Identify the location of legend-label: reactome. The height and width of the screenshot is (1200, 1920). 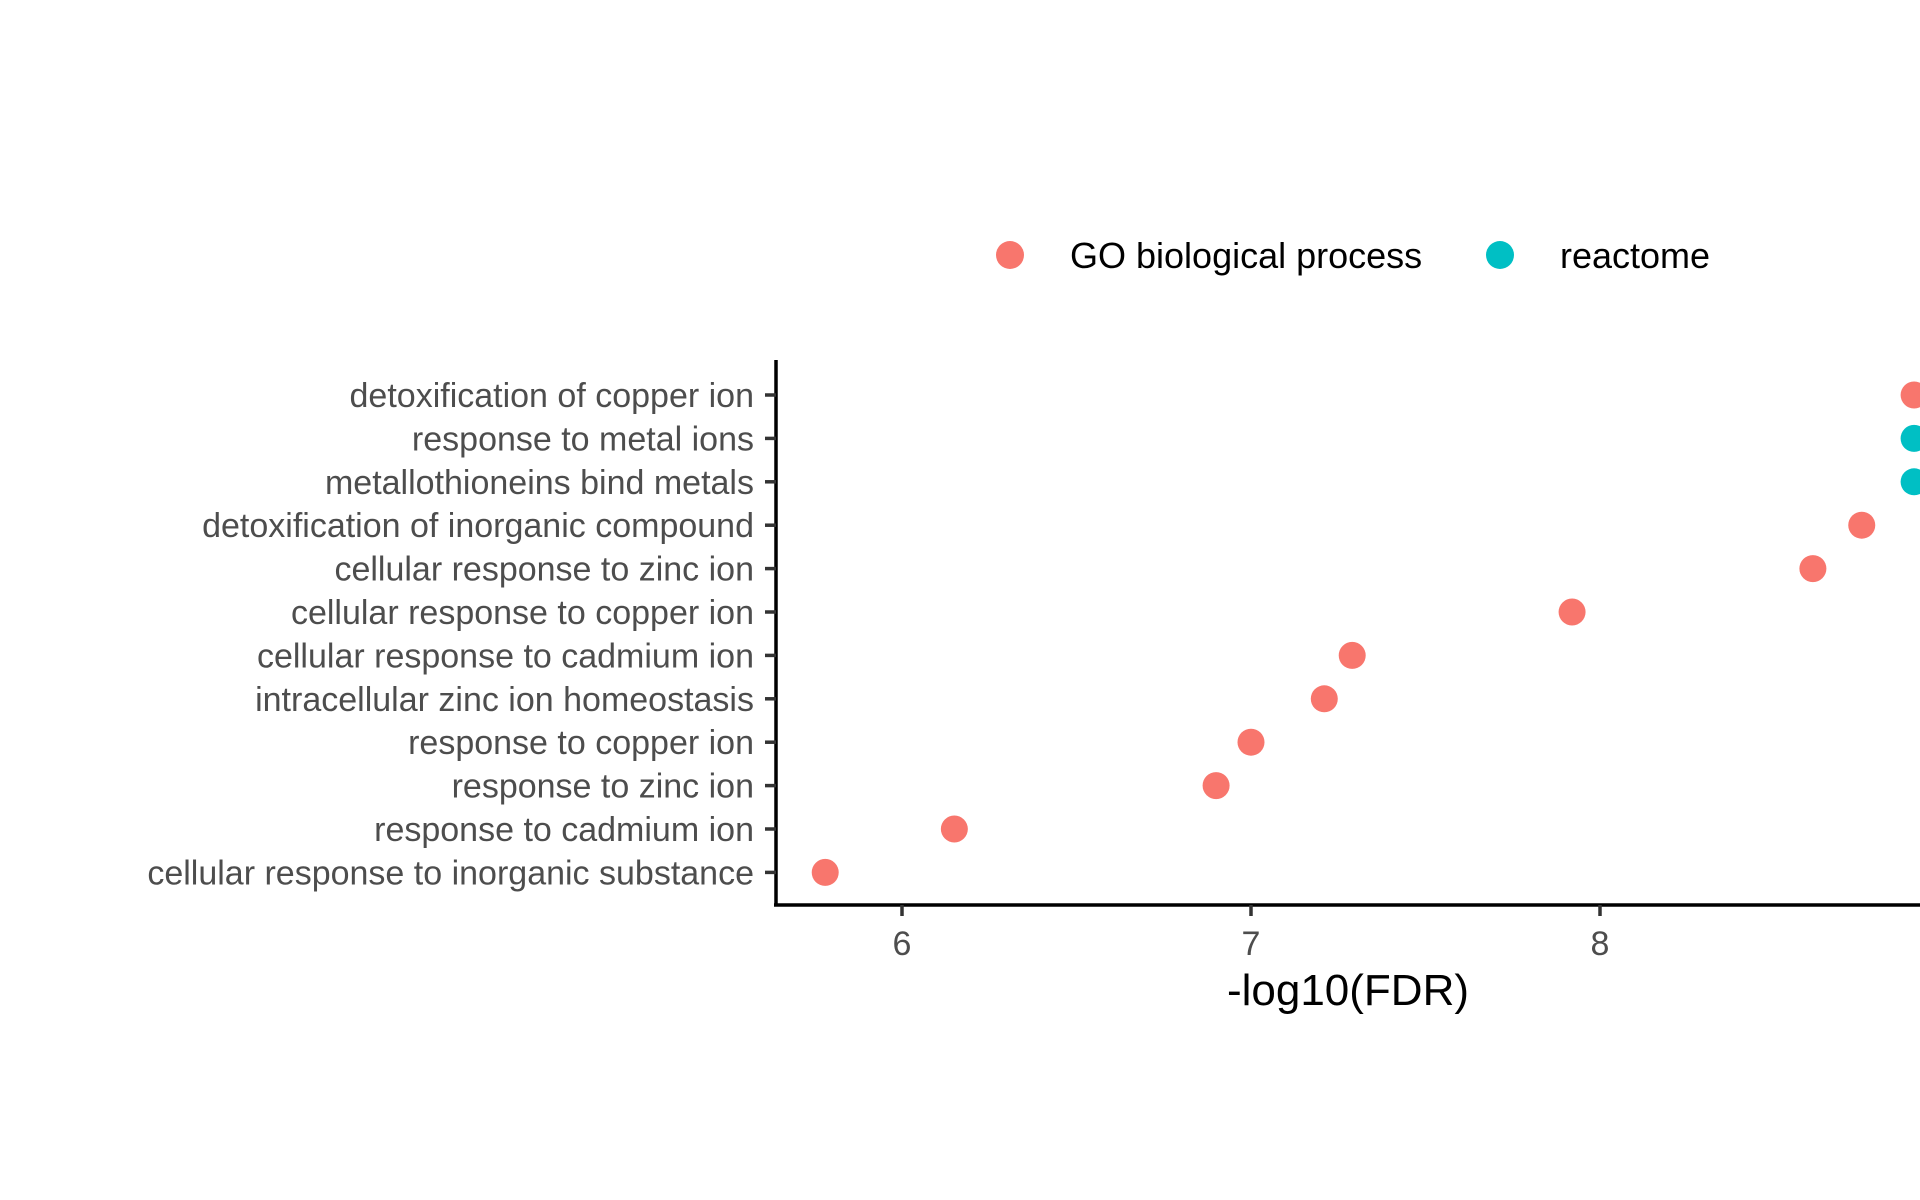
(1635, 255).